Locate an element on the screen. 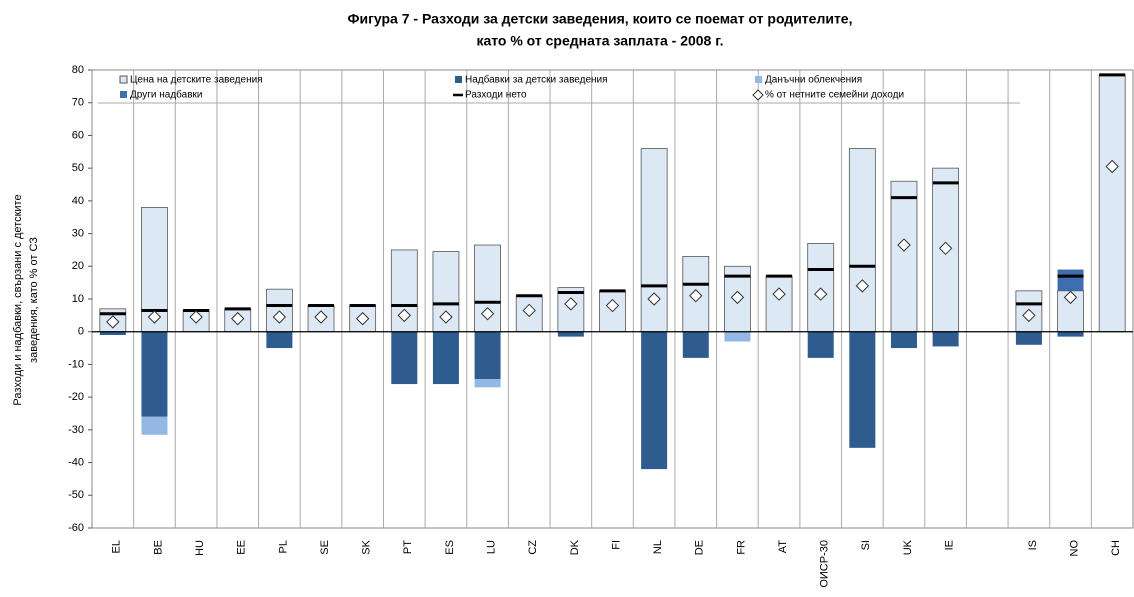  x-tick-label: SE is located at coordinates (325, 547).